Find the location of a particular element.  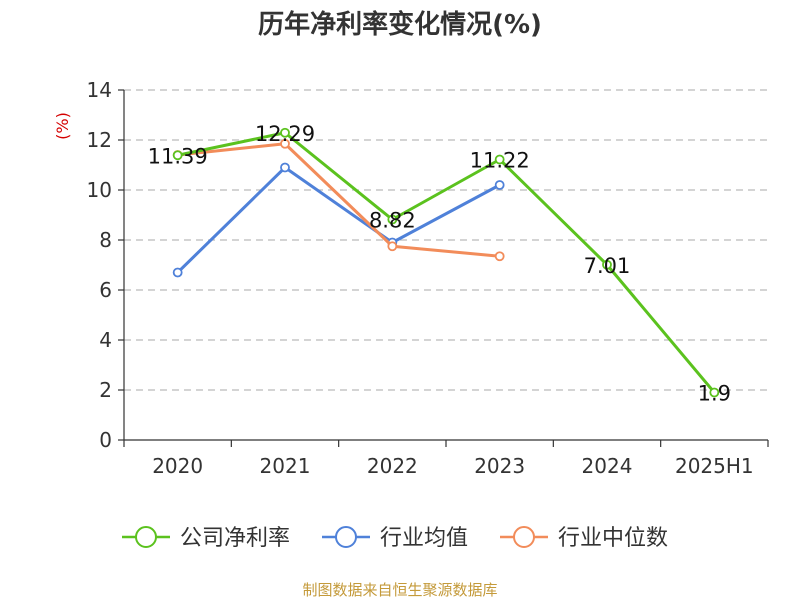

x-tick-label: 2023 is located at coordinates (499, 466).